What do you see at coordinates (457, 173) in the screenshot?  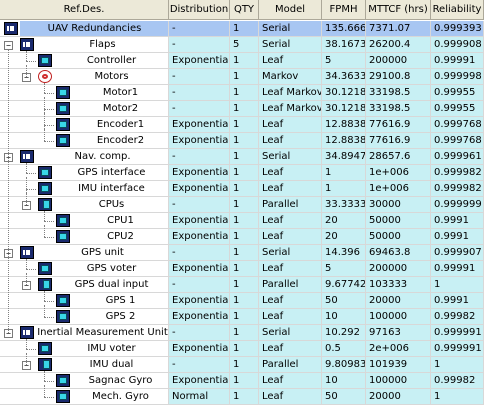 I see `rel-cell: 0.999982` at bounding box center [457, 173].